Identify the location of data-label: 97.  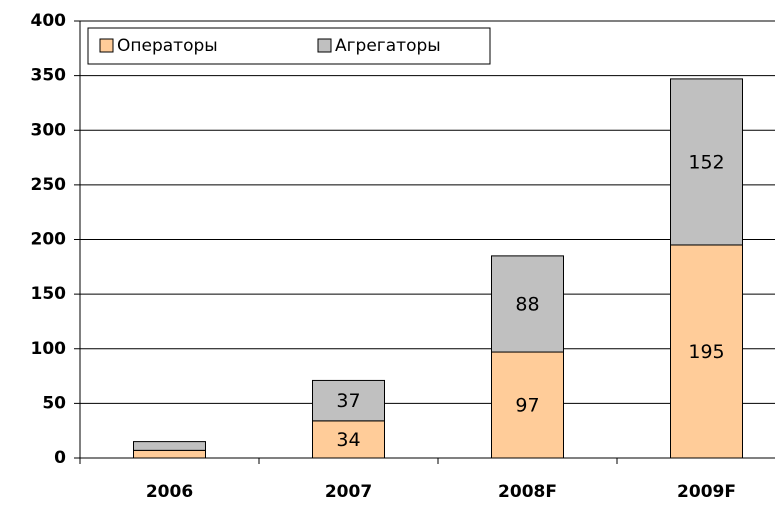
(527, 406).